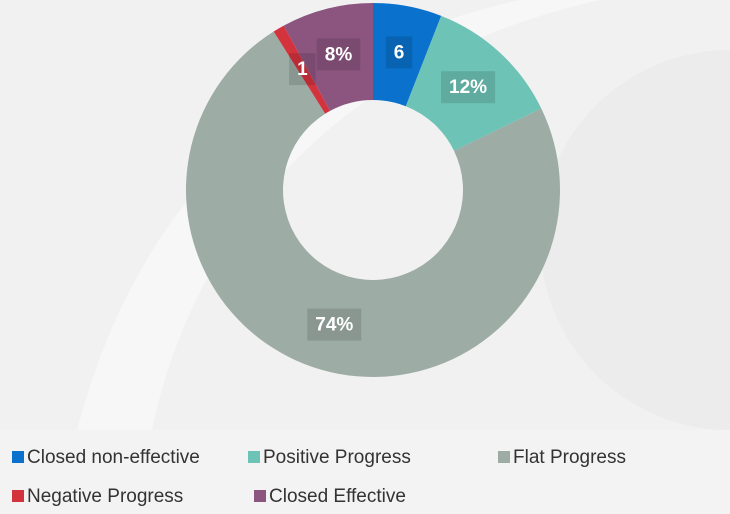 This screenshot has width=730, height=514. Describe the element at coordinates (337, 496) in the screenshot. I see `legend-label: Closed Effective` at that location.